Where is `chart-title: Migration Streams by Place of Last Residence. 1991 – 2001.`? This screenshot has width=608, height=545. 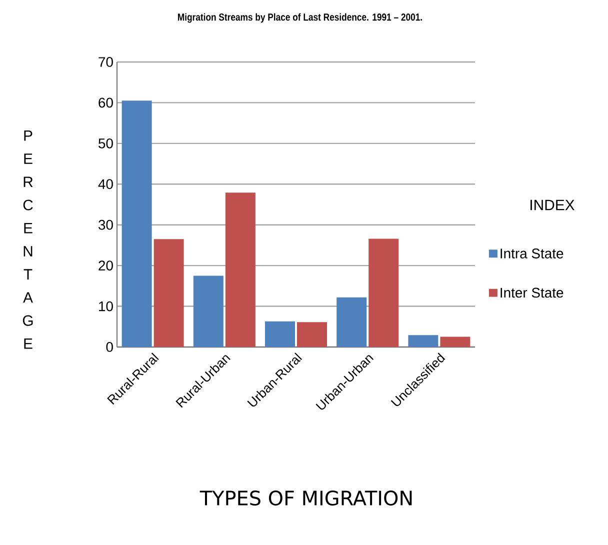
chart-title: Migration Streams by Place of Last Residence. 1991 – 2001. is located at coordinates (300, 18).